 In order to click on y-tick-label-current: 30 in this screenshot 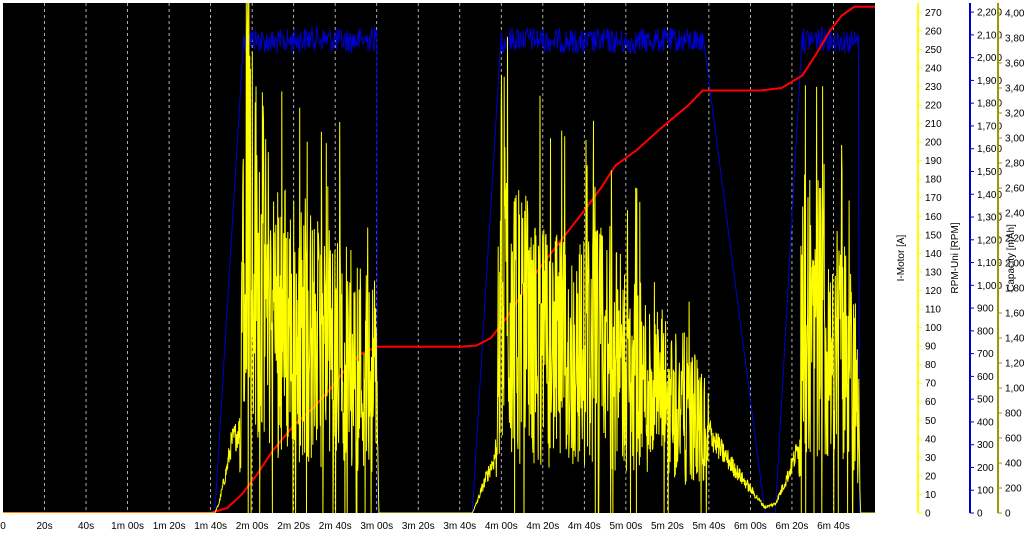, I will do `click(931, 458)`.